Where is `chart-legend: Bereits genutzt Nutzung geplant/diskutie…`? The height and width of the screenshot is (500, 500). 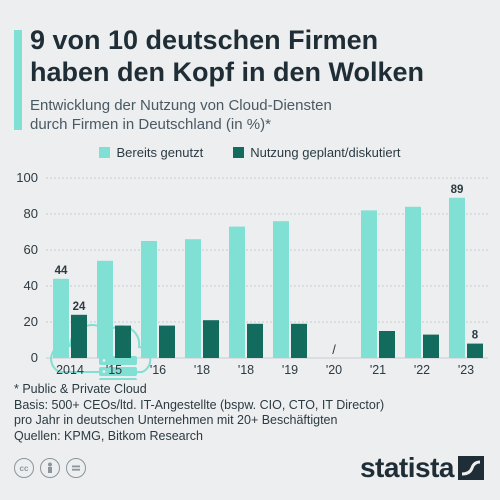
chart-legend: Bereits genutzt Nutzung geplant/diskutie… is located at coordinates (250, 152).